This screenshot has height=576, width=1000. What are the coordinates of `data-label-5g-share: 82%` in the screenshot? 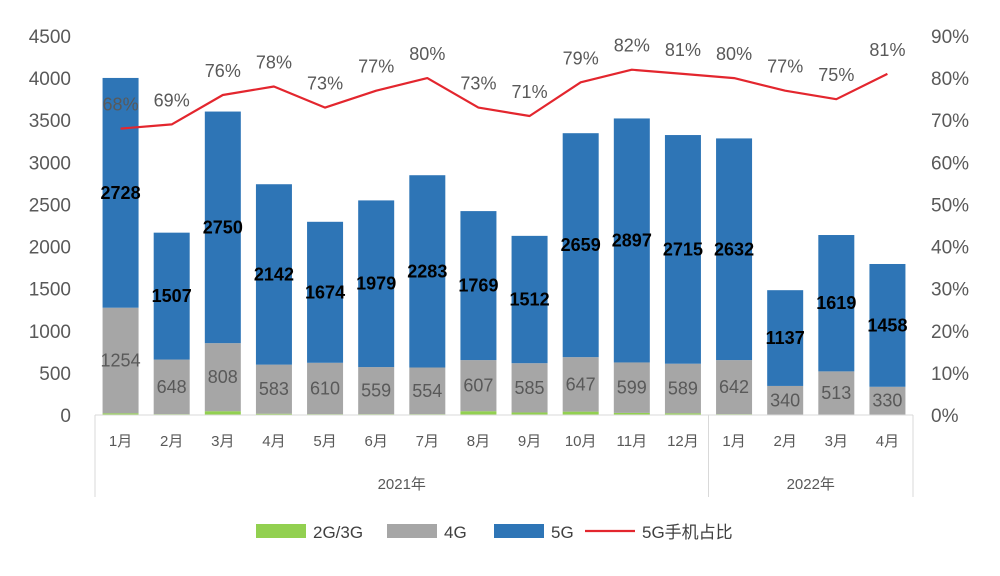 It's located at (632, 46).